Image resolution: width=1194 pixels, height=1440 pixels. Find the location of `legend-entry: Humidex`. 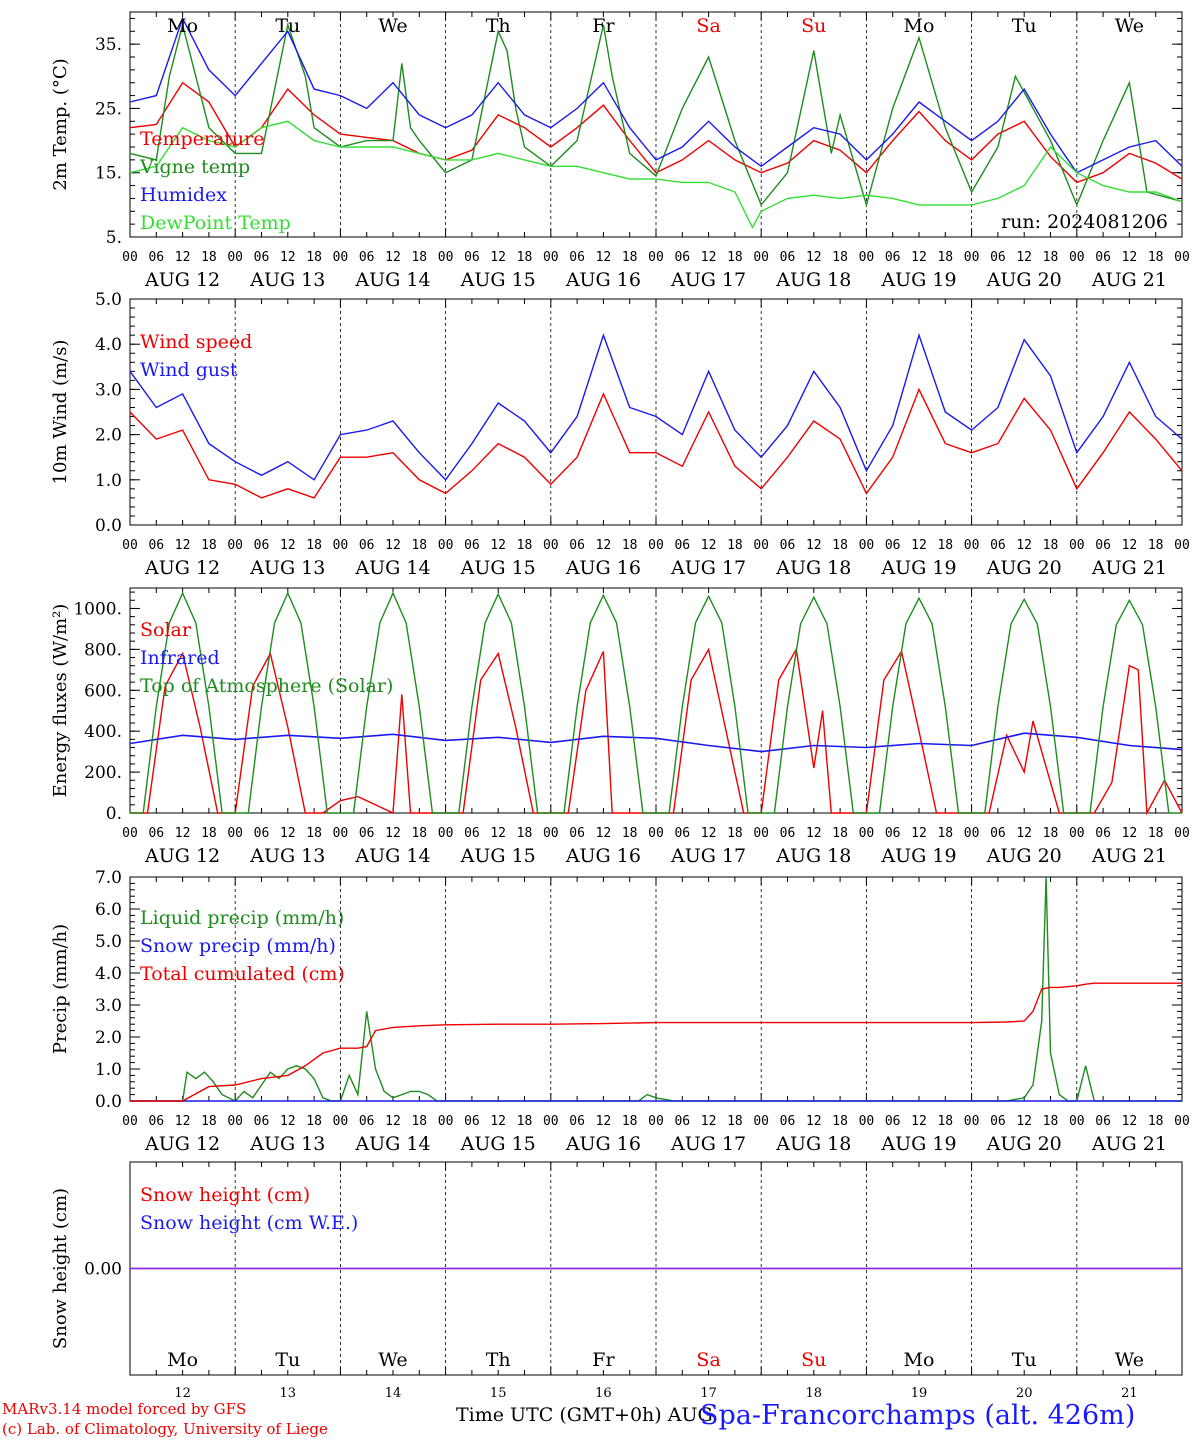

legend-entry: Humidex is located at coordinates (183, 195).